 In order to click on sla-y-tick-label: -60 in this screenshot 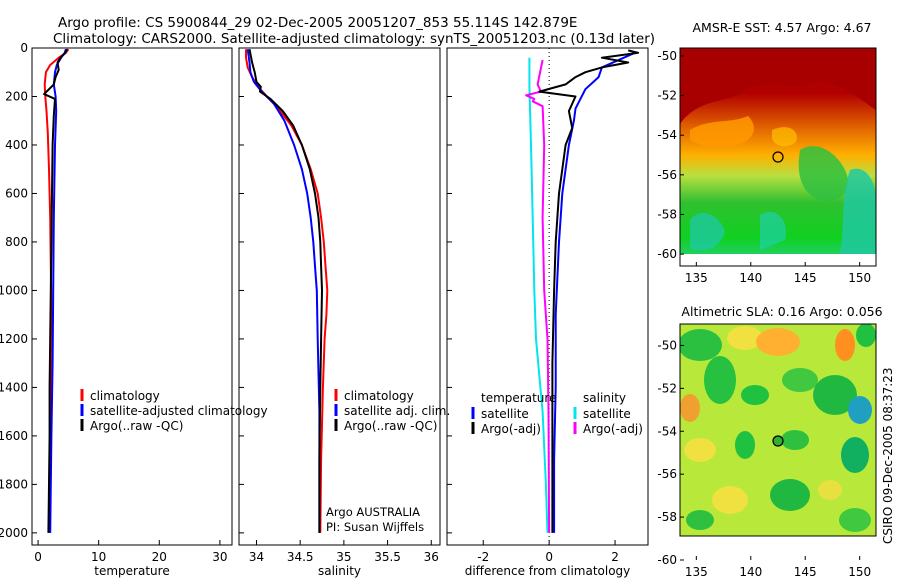, I will do `click(667, 560)`.